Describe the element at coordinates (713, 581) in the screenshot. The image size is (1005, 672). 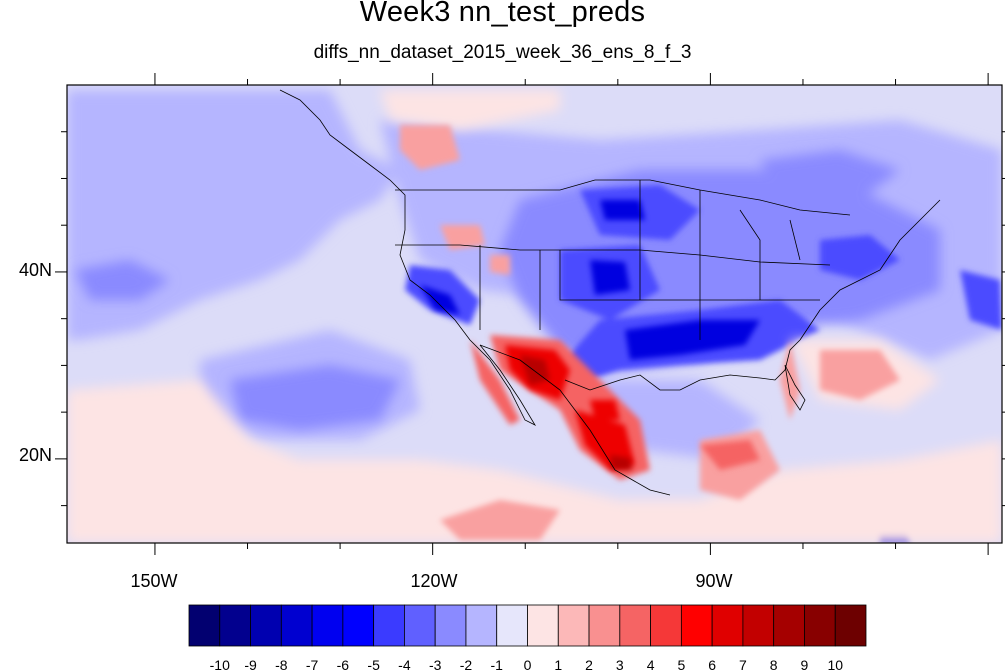
I see `lon-label-90w: 90W` at that location.